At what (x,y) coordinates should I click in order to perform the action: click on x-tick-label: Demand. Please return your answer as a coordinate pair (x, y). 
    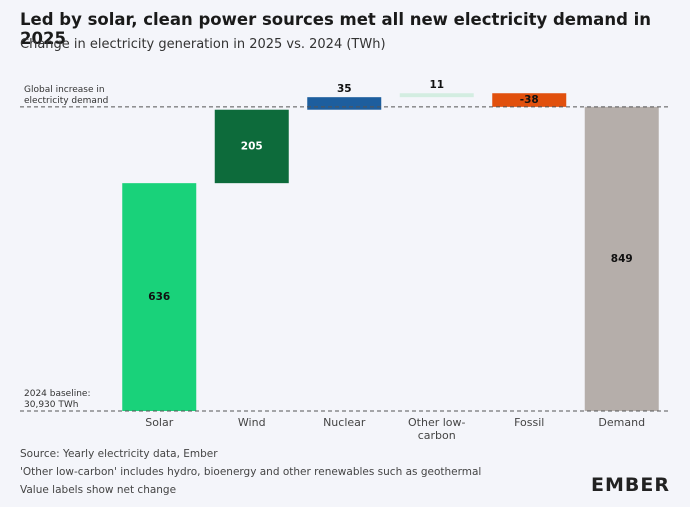
    Looking at the image, I should click on (622, 422).